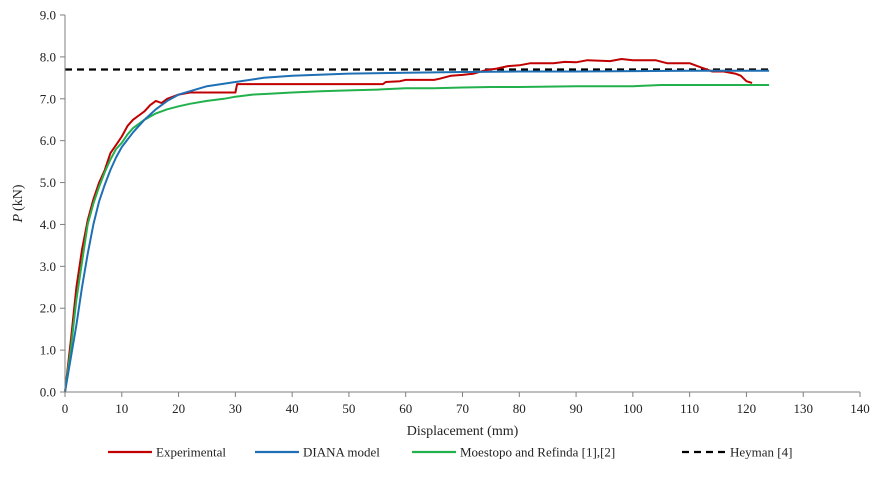  What do you see at coordinates (48, 56) in the screenshot?
I see `y-tick-label: 8.0` at bounding box center [48, 56].